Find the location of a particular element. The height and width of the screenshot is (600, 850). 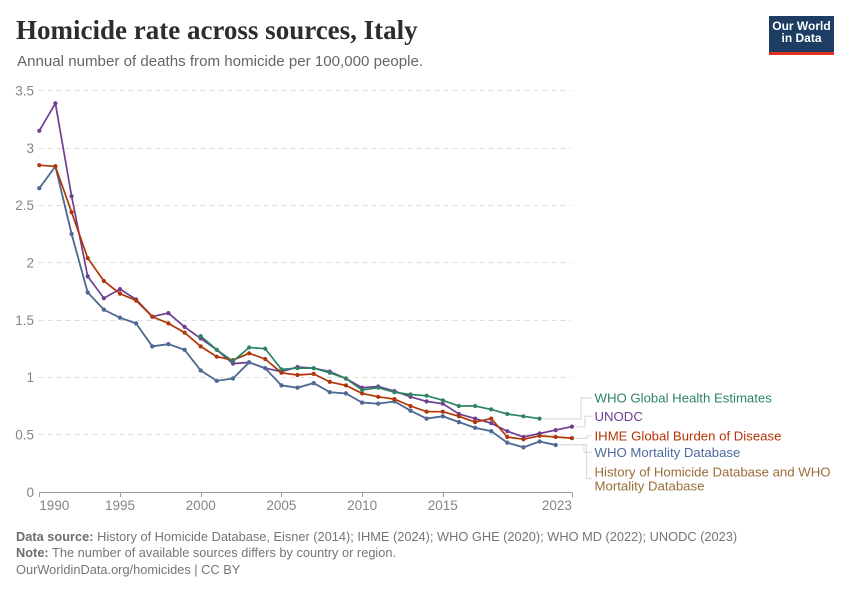

svg-text: 2000 is located at coordinates (201, 505).